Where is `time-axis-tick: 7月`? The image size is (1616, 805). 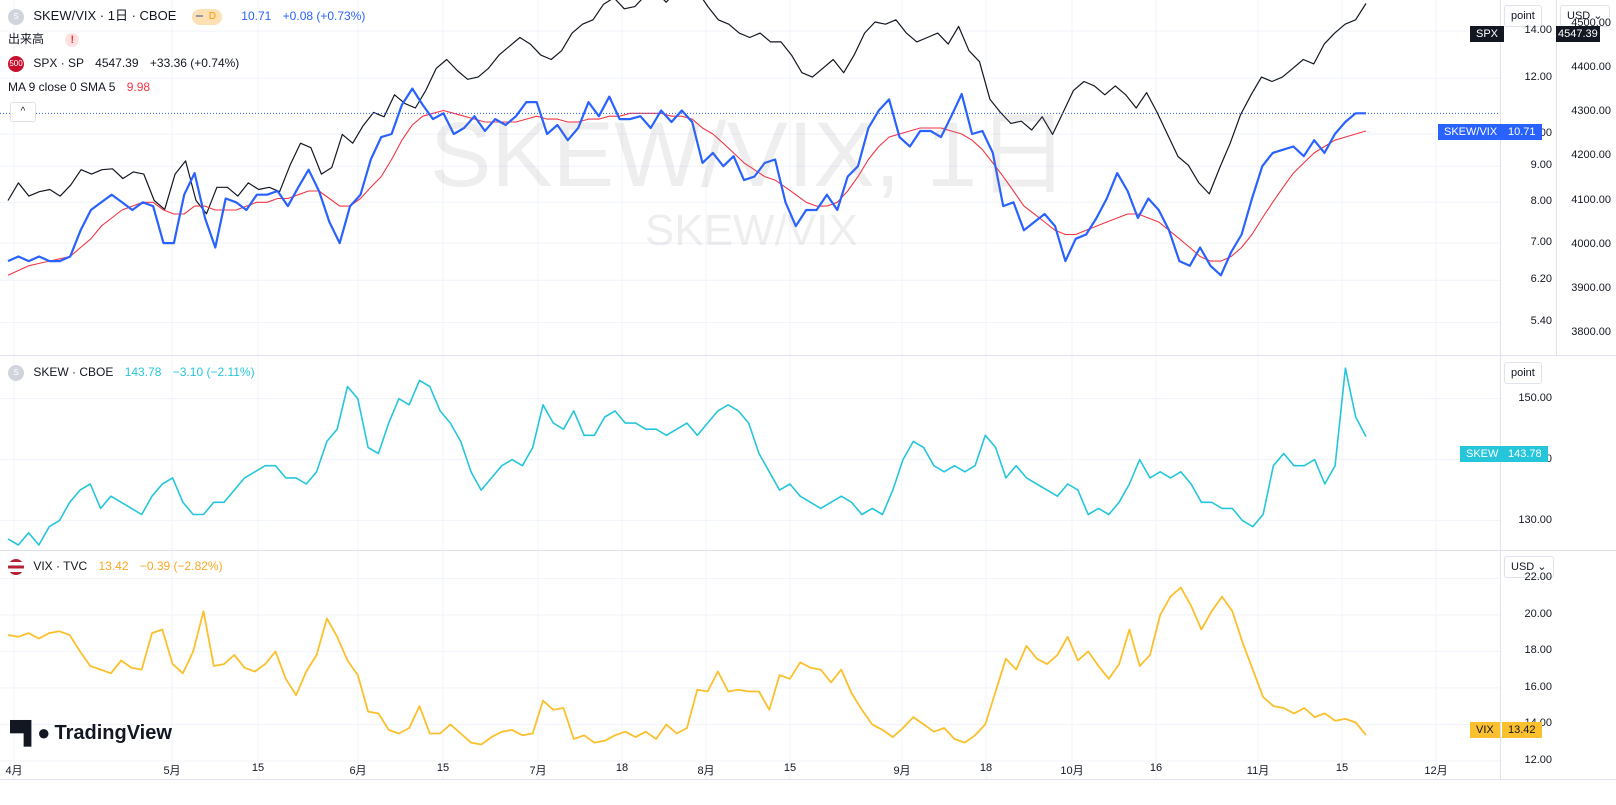 time-axis-tick: 7月 is located at coordinates (538, 771).